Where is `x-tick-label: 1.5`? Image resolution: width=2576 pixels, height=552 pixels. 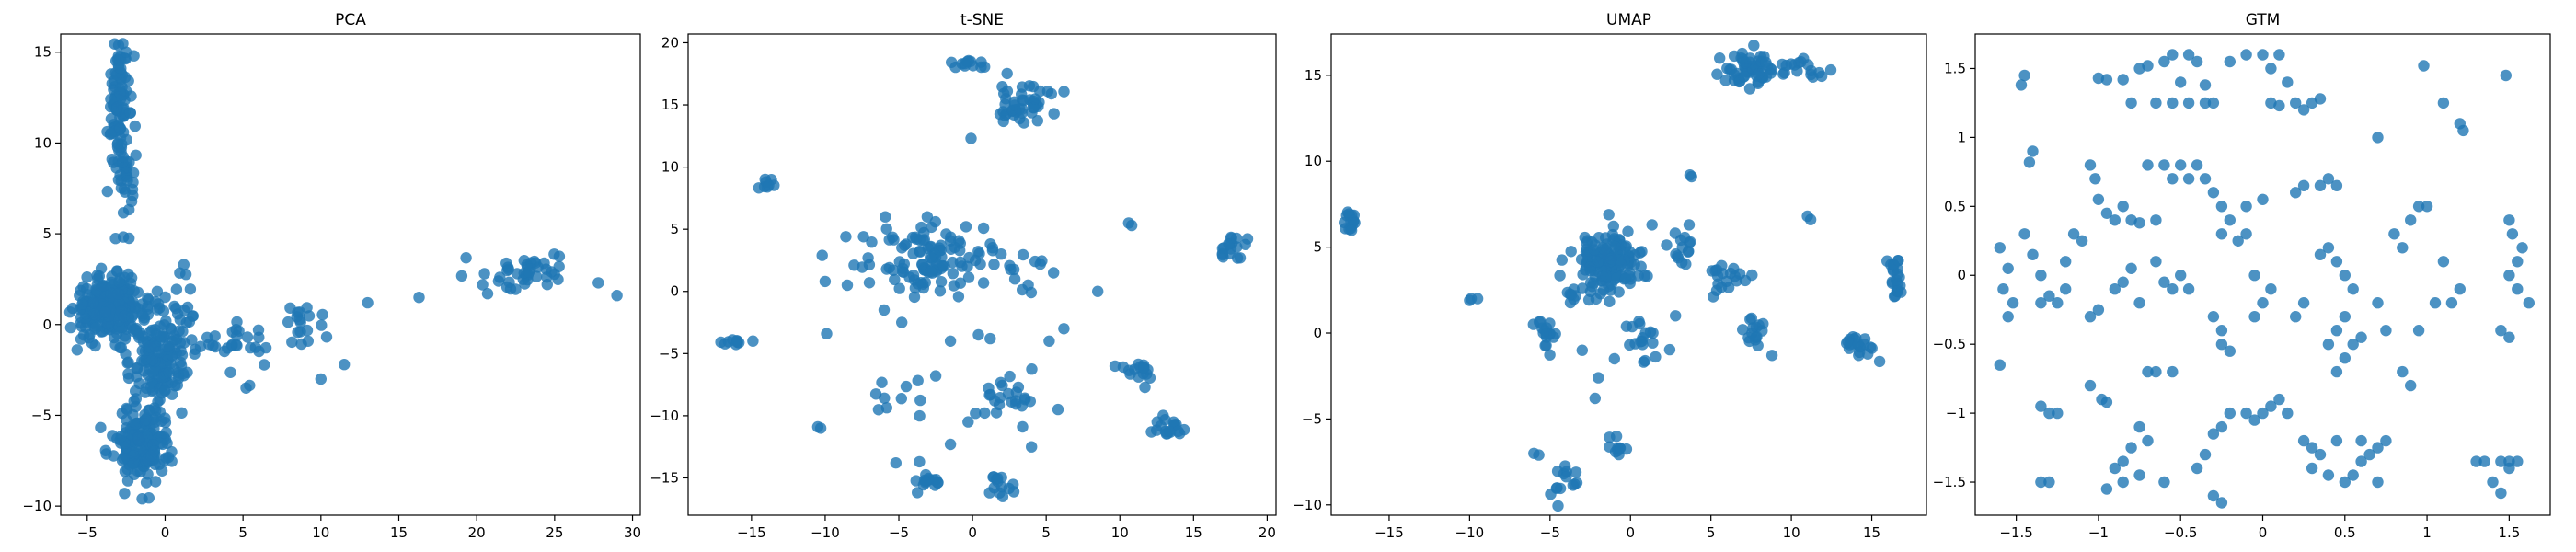
x-tick-label: 1.5 is located at coordinates (2509, 532).